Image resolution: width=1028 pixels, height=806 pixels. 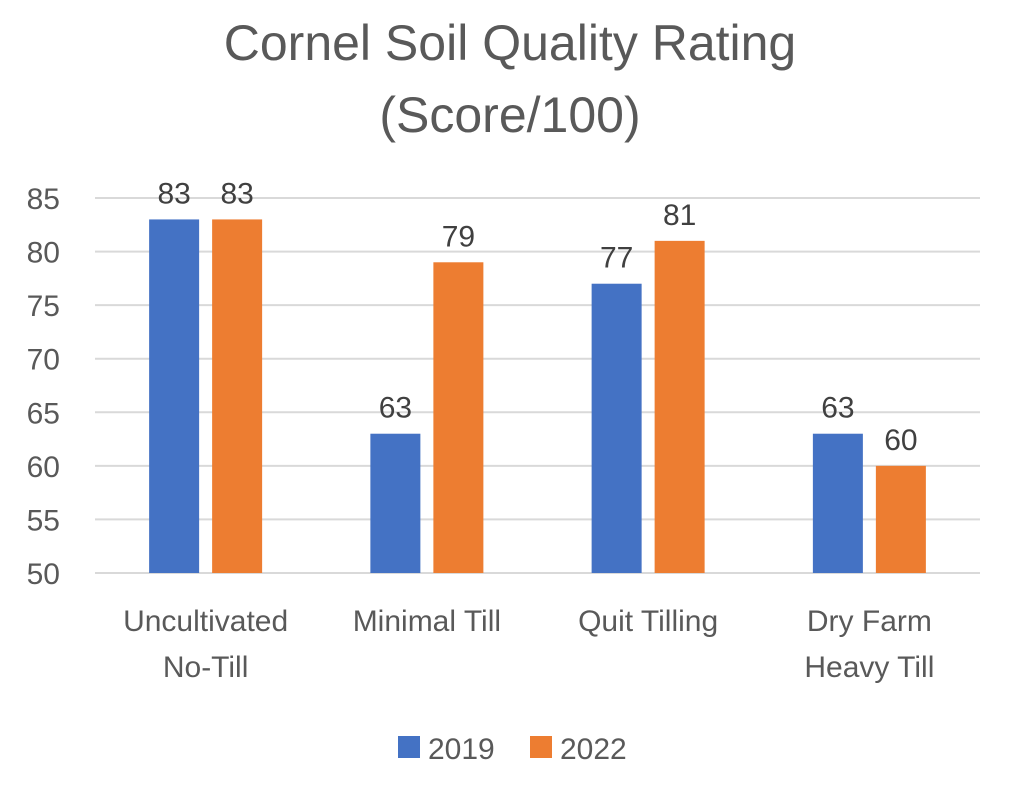 What do you see at coordinates (173, 193) in the screenshot?
I see `data-label-2019-cat0: 83` at bounding box center [173, 193].